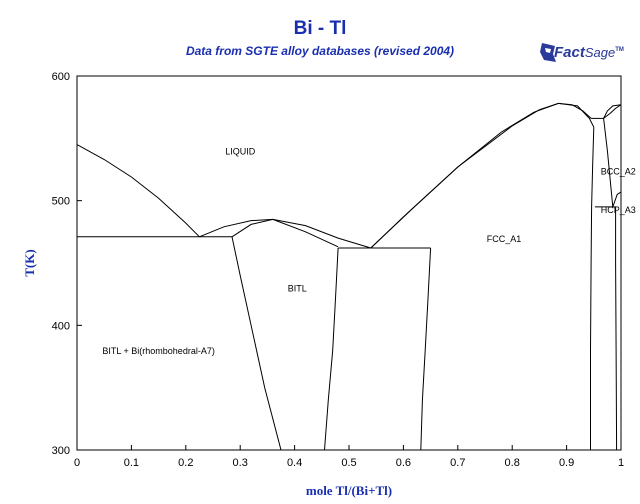  What do you see at coordinates (403, 463) in the screenshot?
I see `x-tick-label: 0.6` at bounding box center [403, 463].